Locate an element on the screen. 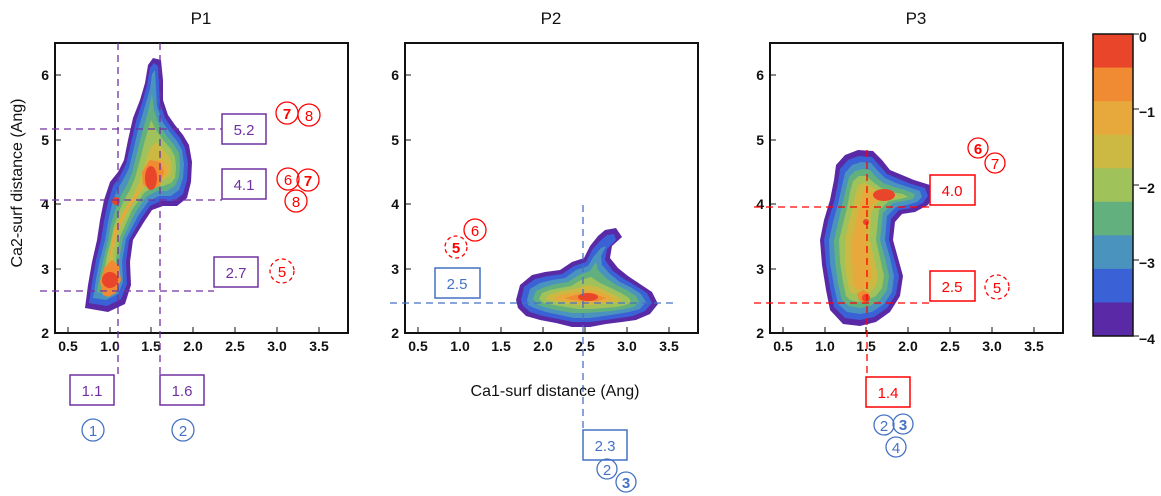 The height and width of the screenshot is (496, 1161). minimum-p2-a is located at coordinates (588, 297).